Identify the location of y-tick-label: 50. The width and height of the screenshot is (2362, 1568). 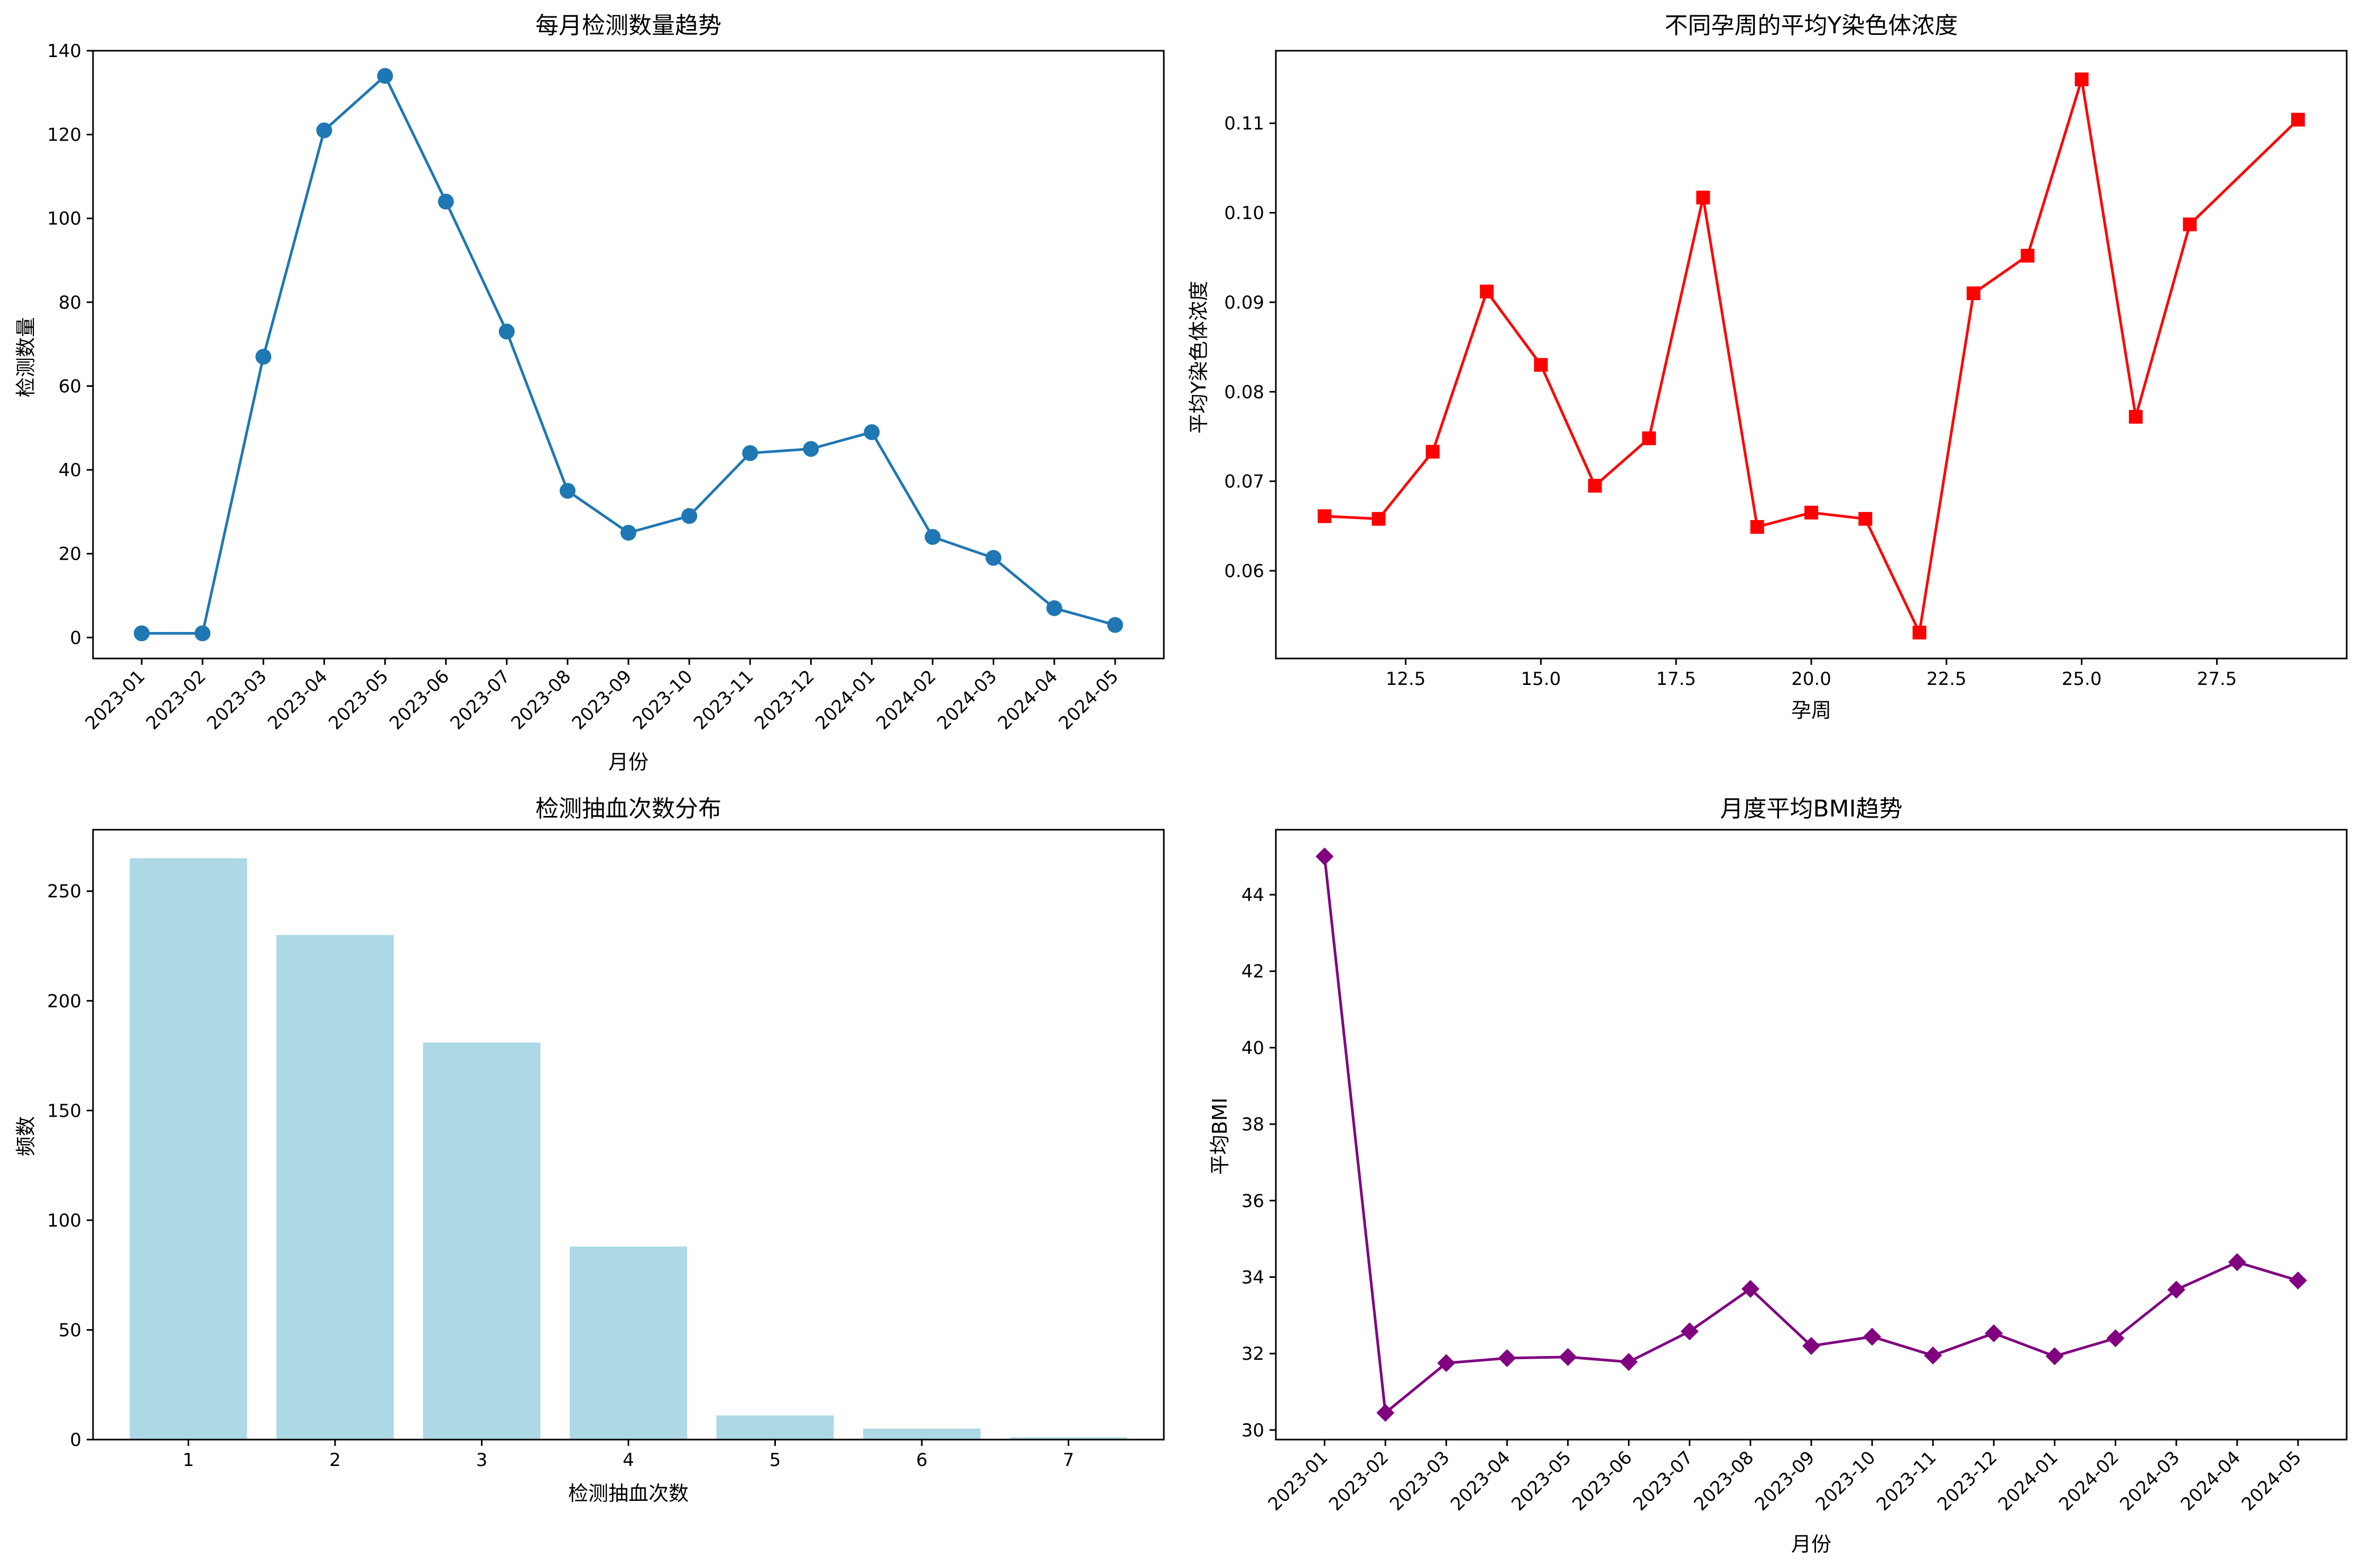
(70, 1331).